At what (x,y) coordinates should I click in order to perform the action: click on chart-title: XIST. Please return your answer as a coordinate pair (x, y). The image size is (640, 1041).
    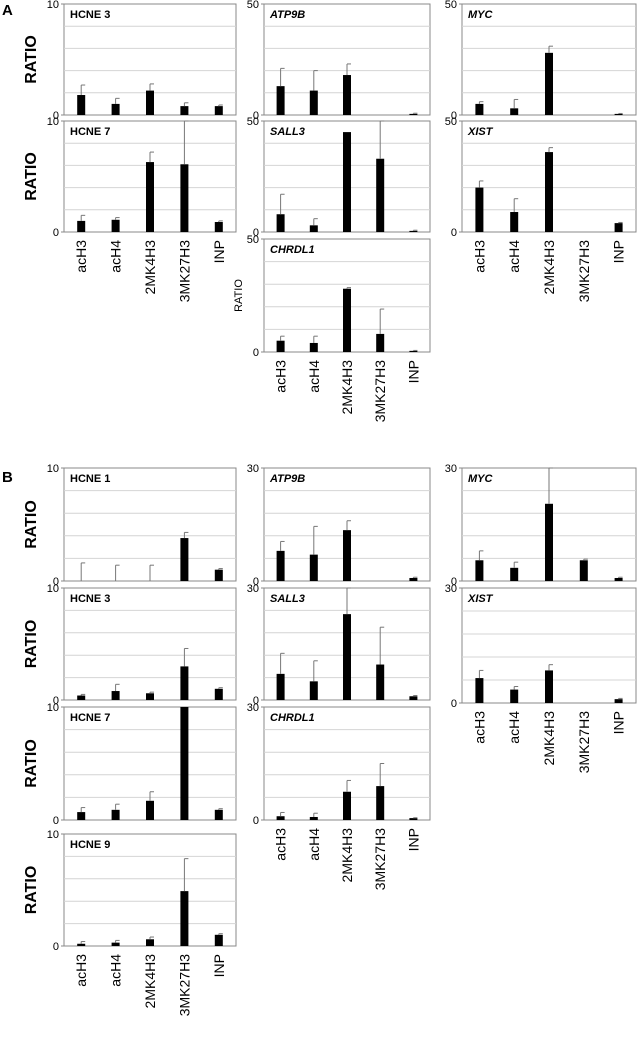
    Looking at the image, I should click on (480, 599).